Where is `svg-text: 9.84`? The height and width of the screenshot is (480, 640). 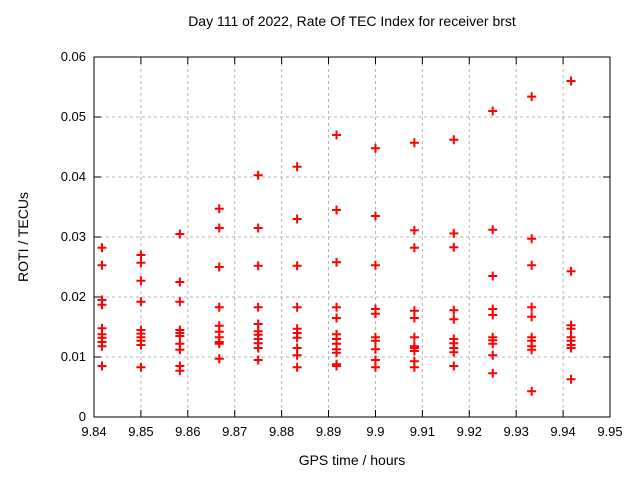 svg-text: 9.84 is located at coordinates (93, 431).